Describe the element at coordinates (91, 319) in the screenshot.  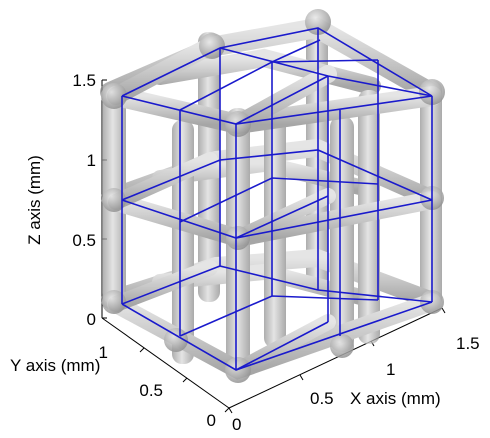
I see `z-tick-label: 0` at that location.